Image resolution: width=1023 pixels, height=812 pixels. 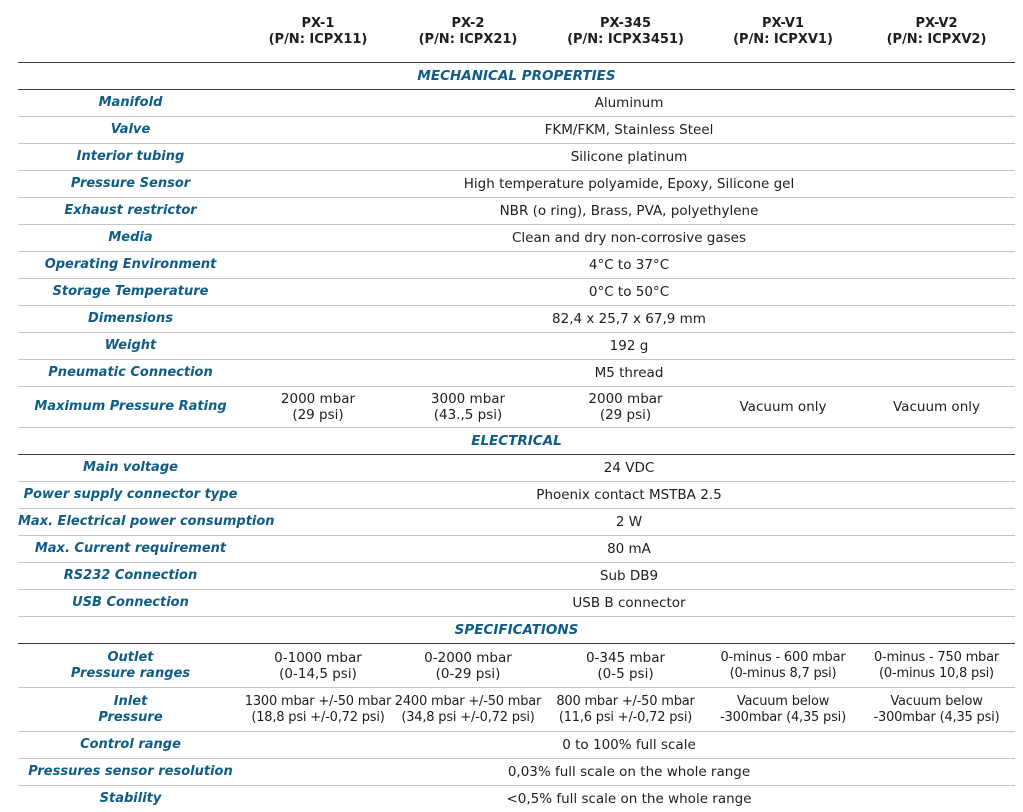 I want to click on spec-row-interior-tubing: Interior tubing Silicone platinum, so click(x=516, y=157).